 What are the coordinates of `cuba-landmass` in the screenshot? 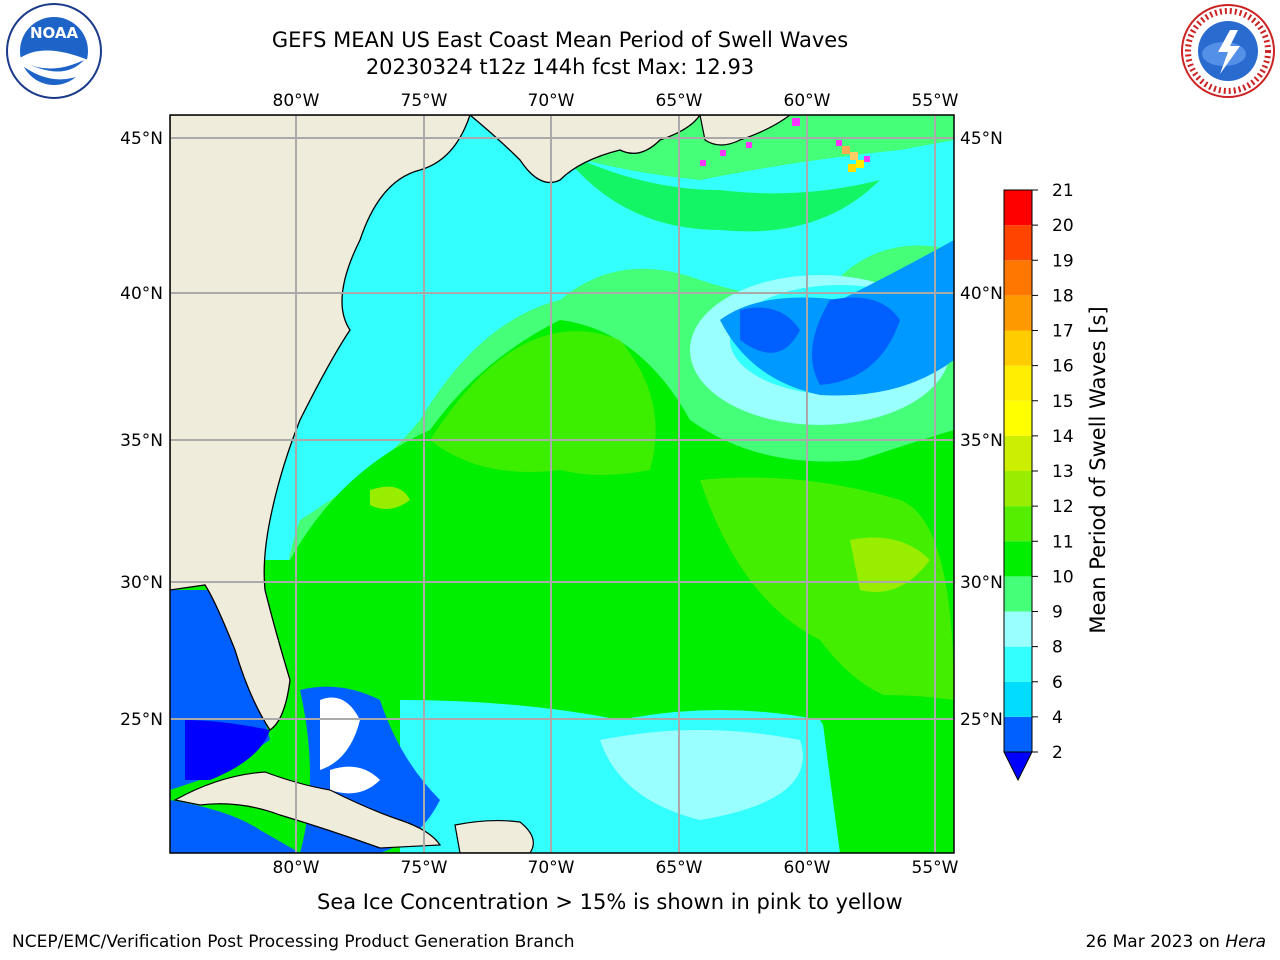 It's located at (307, 810).